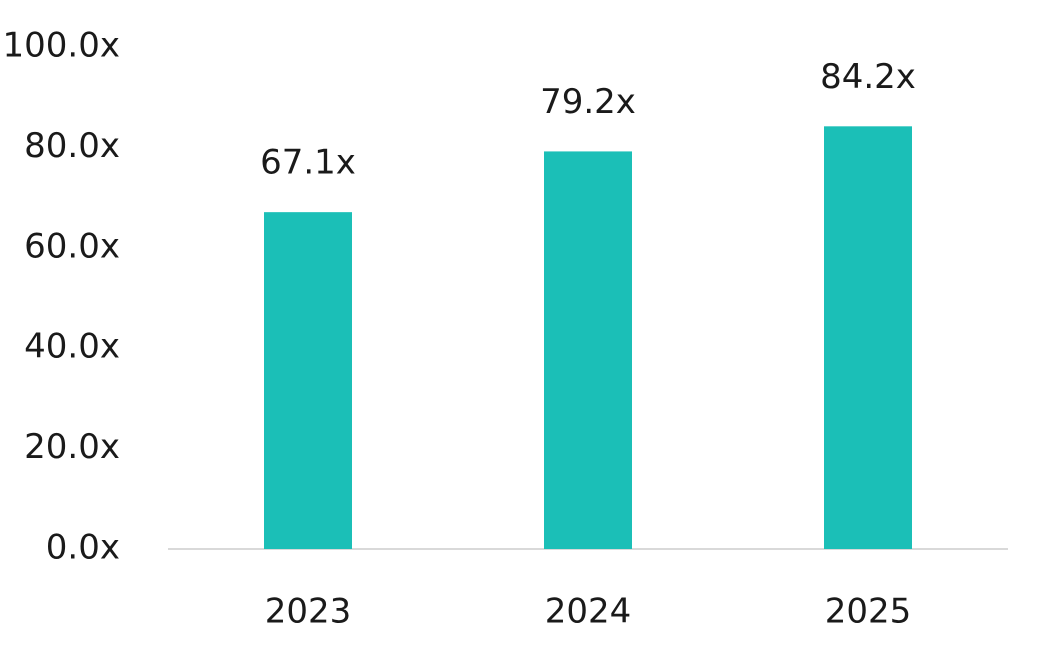  I want to click on x-tick-label: 2024, so click(588, 612).